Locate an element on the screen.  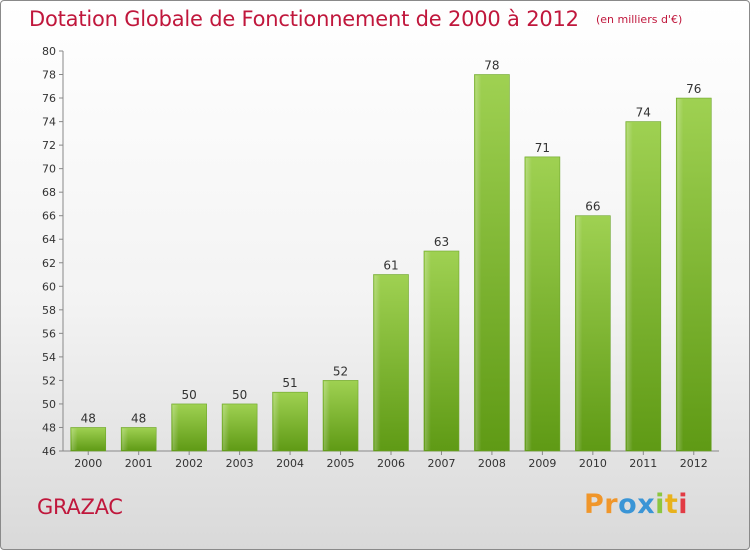
y-tick-label: 56 is located at coordinates (49, 333).